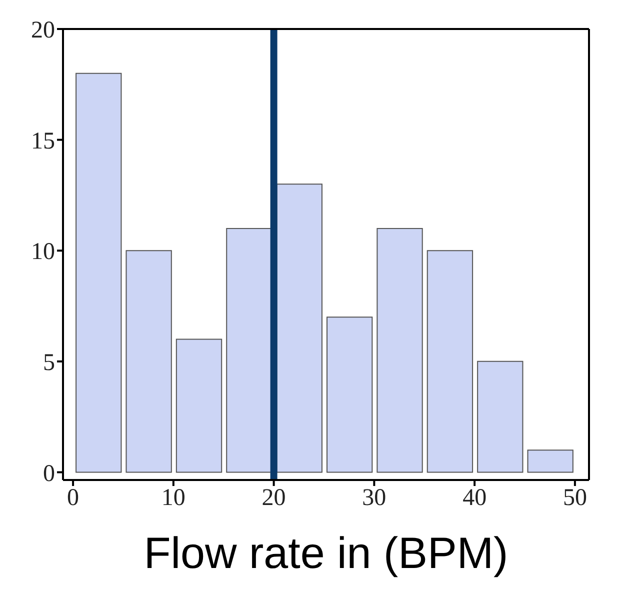 Image resolution: width=617 pixels, height=600 pixels. What do you see at coordinates (574, 498) in the screenshot?
I see `x-tick-label: 50` at bounding box center [574, 498].